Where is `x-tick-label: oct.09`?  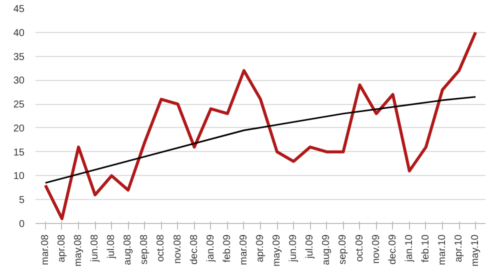 x-tick-label: oct.09 is located at coordinates (360, 248).